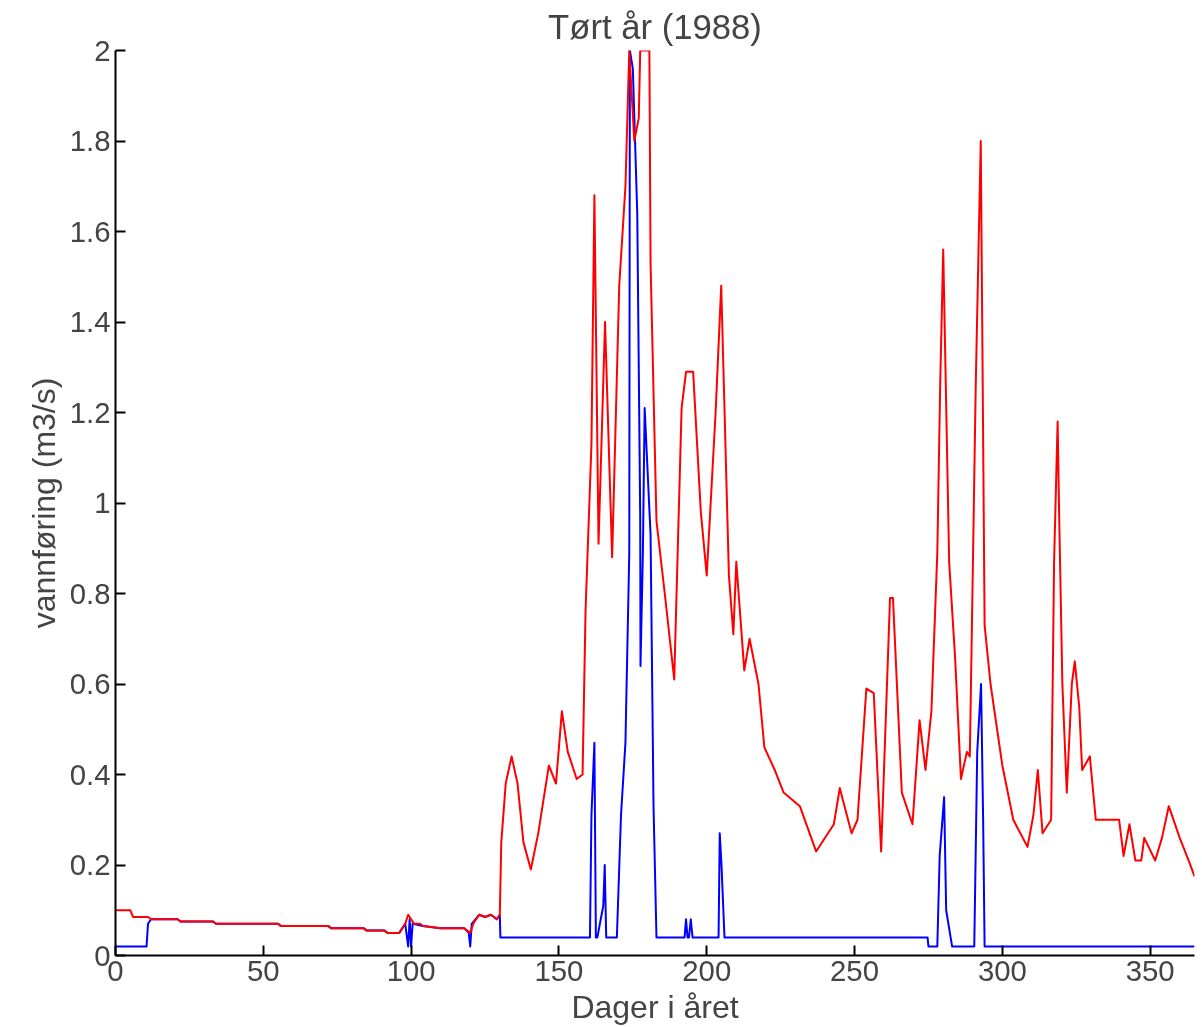 The image size is (1202, 1027). What do you see at coordinates (1002, 970) in the screenshot?
I see `x-tick-label: 300` at bounding box center [1002, 970].